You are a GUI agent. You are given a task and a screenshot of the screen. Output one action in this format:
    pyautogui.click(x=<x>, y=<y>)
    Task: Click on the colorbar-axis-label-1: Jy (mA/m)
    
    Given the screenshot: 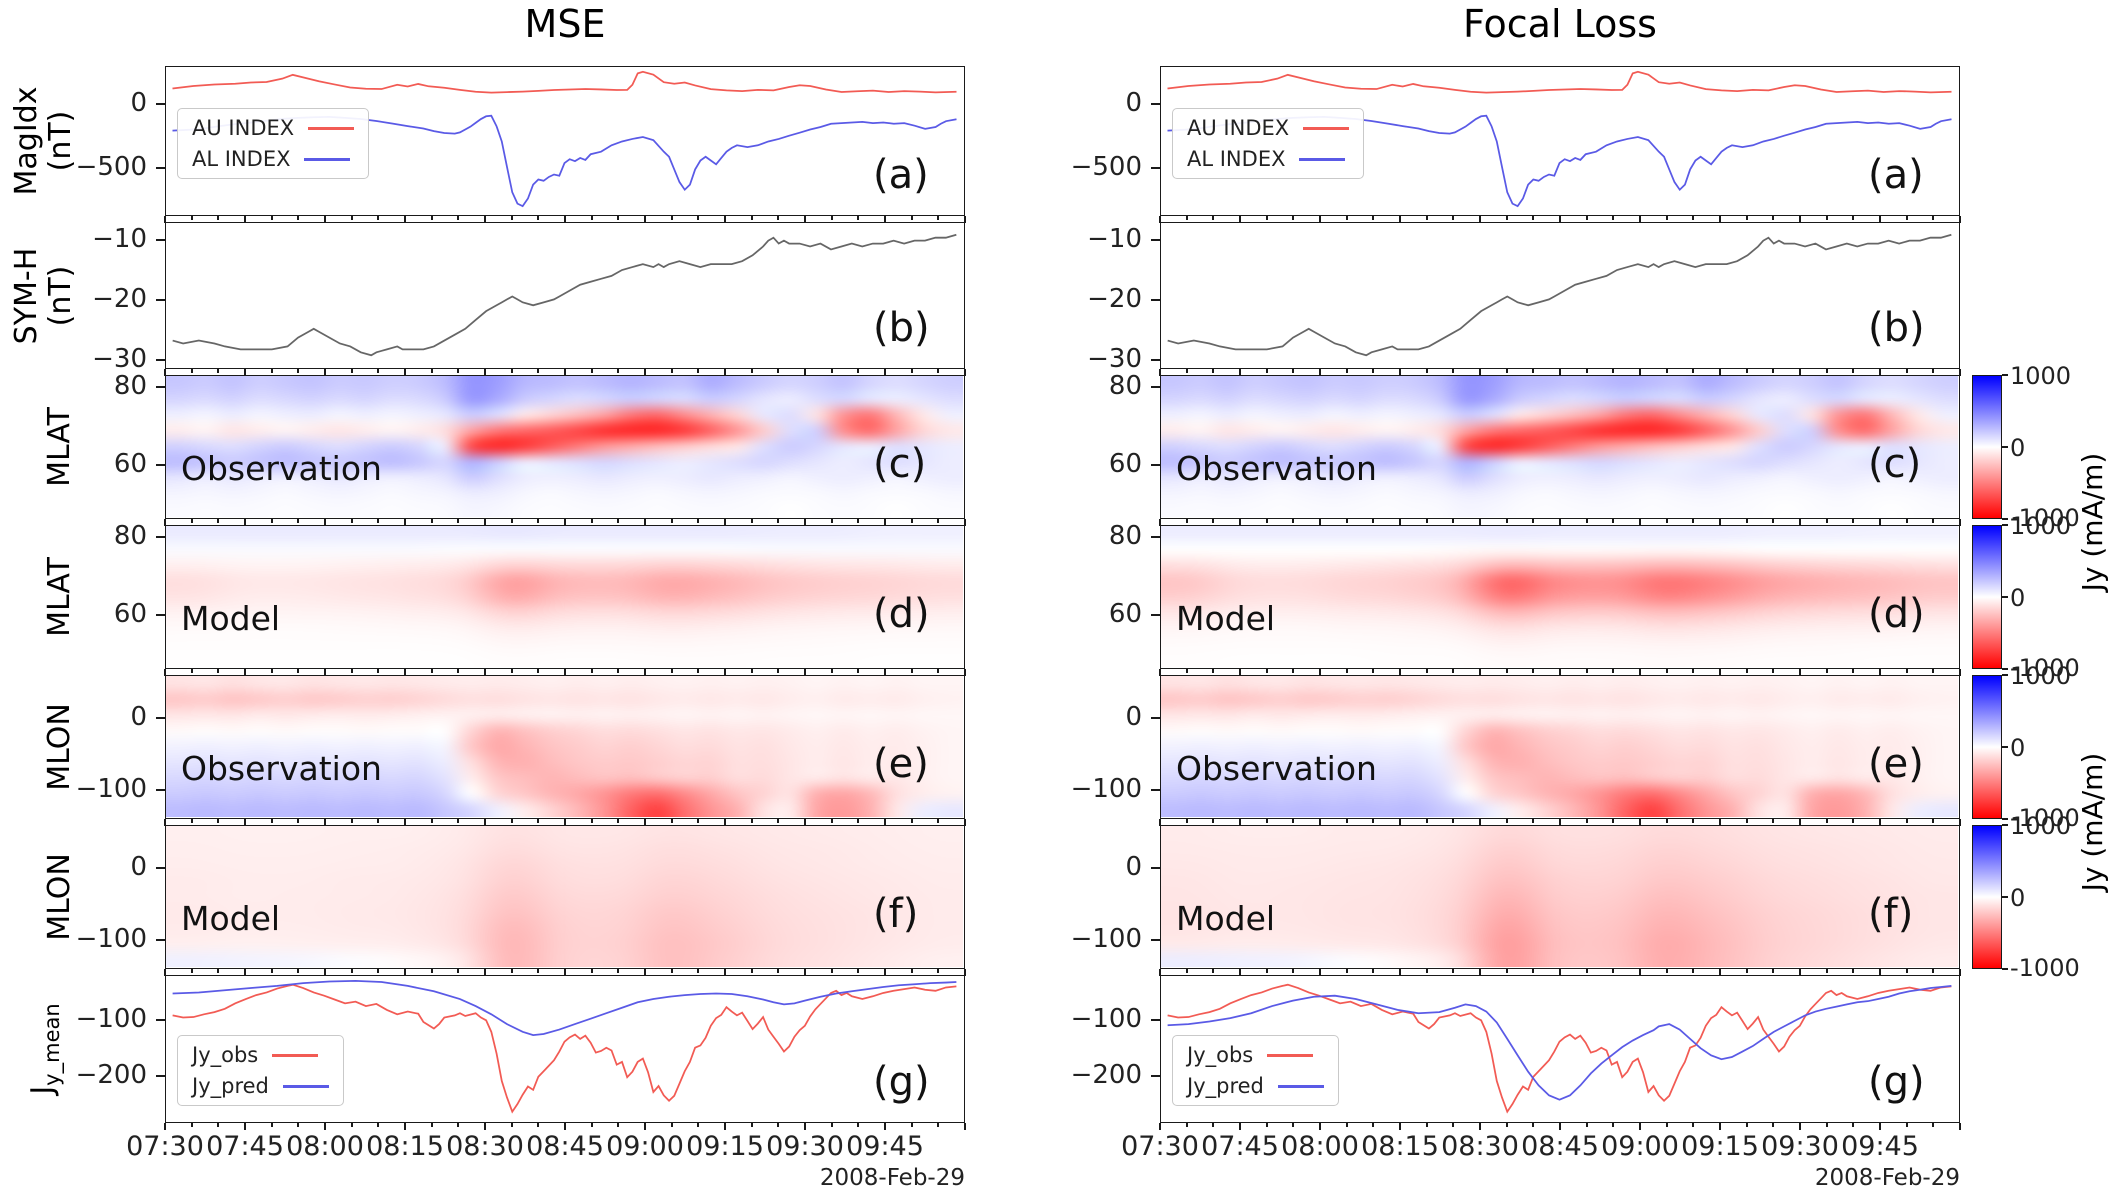 What is the action you would take?
    pyautogui.click(x=2089, y=822)
    